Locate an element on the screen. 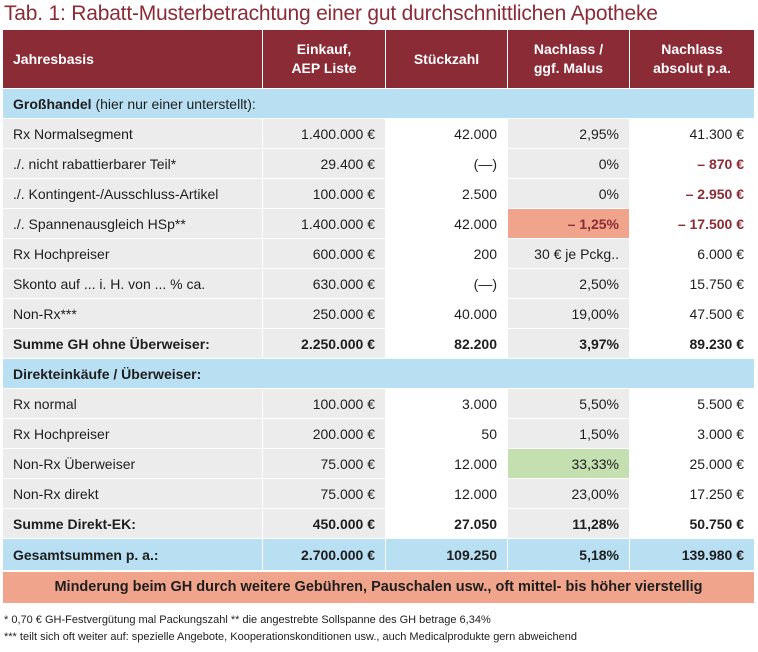 This screenshot has width=758, height=652. section-direkt: Direkteinkäufe / Überweiser: is located at coordinates (378, 374).